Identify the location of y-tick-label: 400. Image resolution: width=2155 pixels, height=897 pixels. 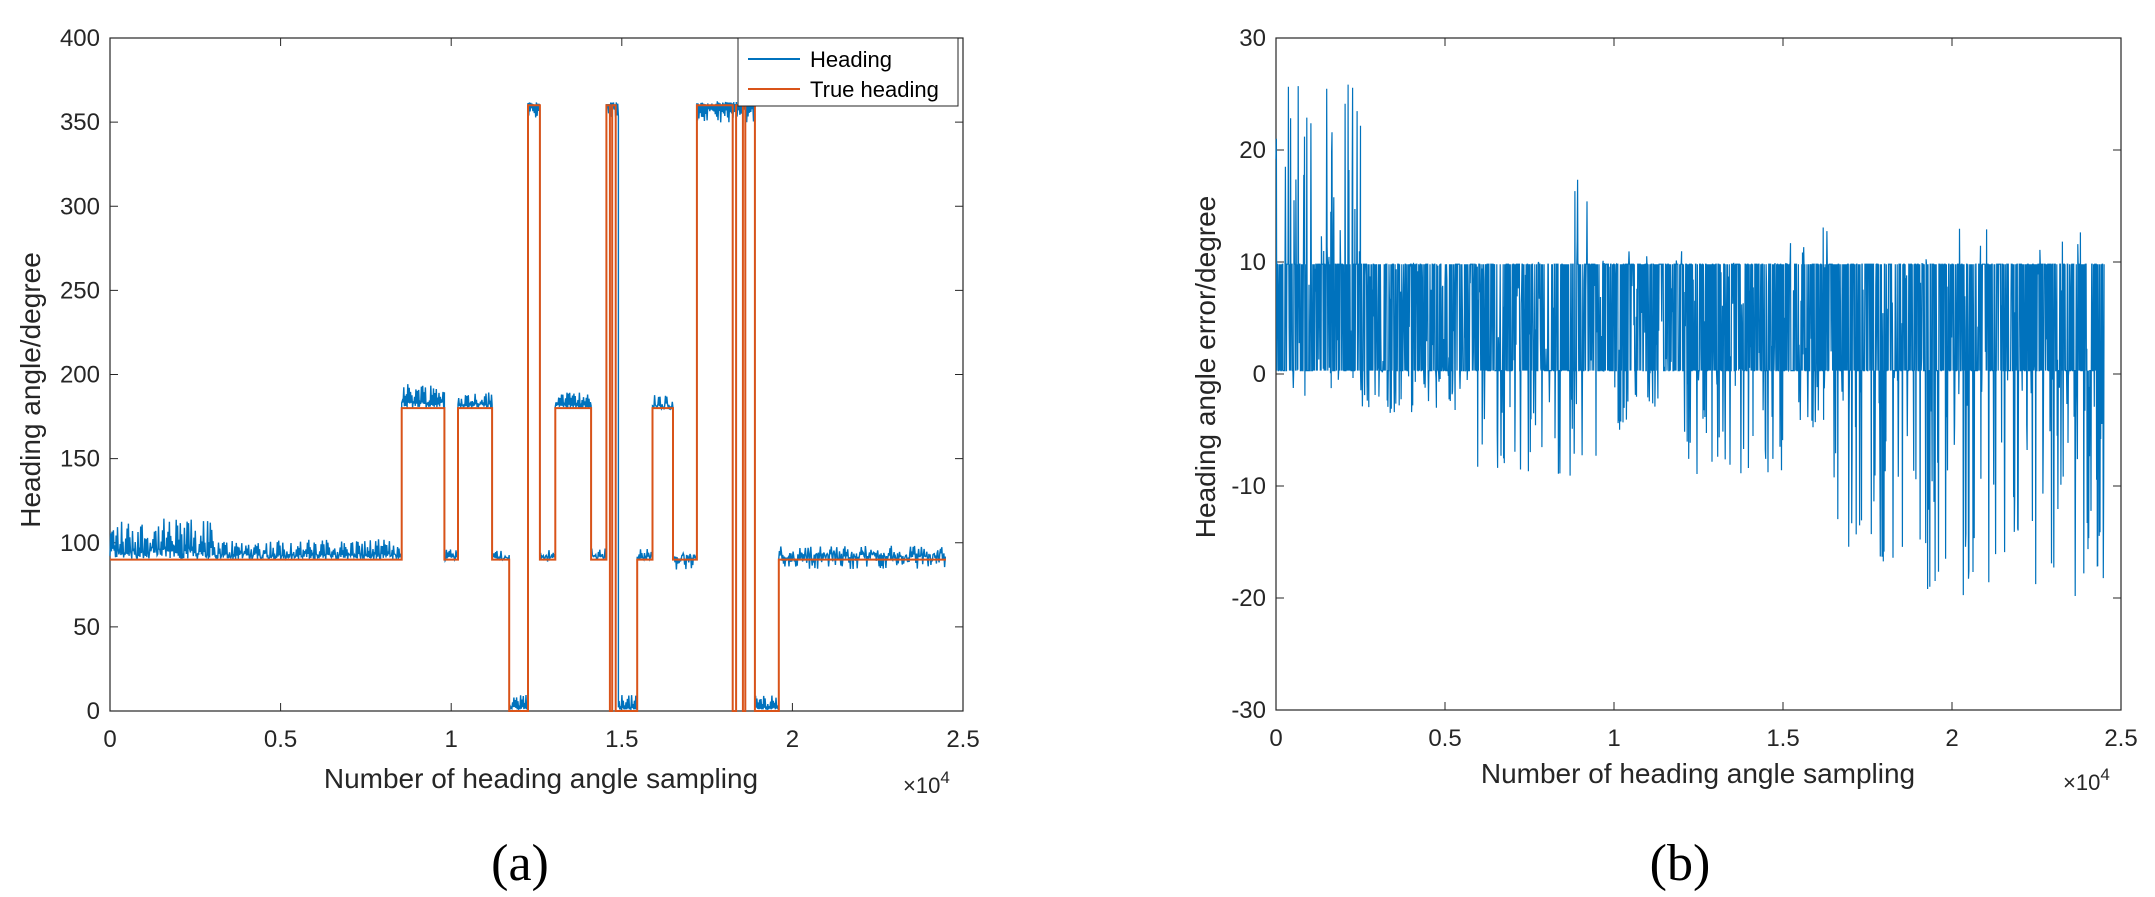
(80, 38).